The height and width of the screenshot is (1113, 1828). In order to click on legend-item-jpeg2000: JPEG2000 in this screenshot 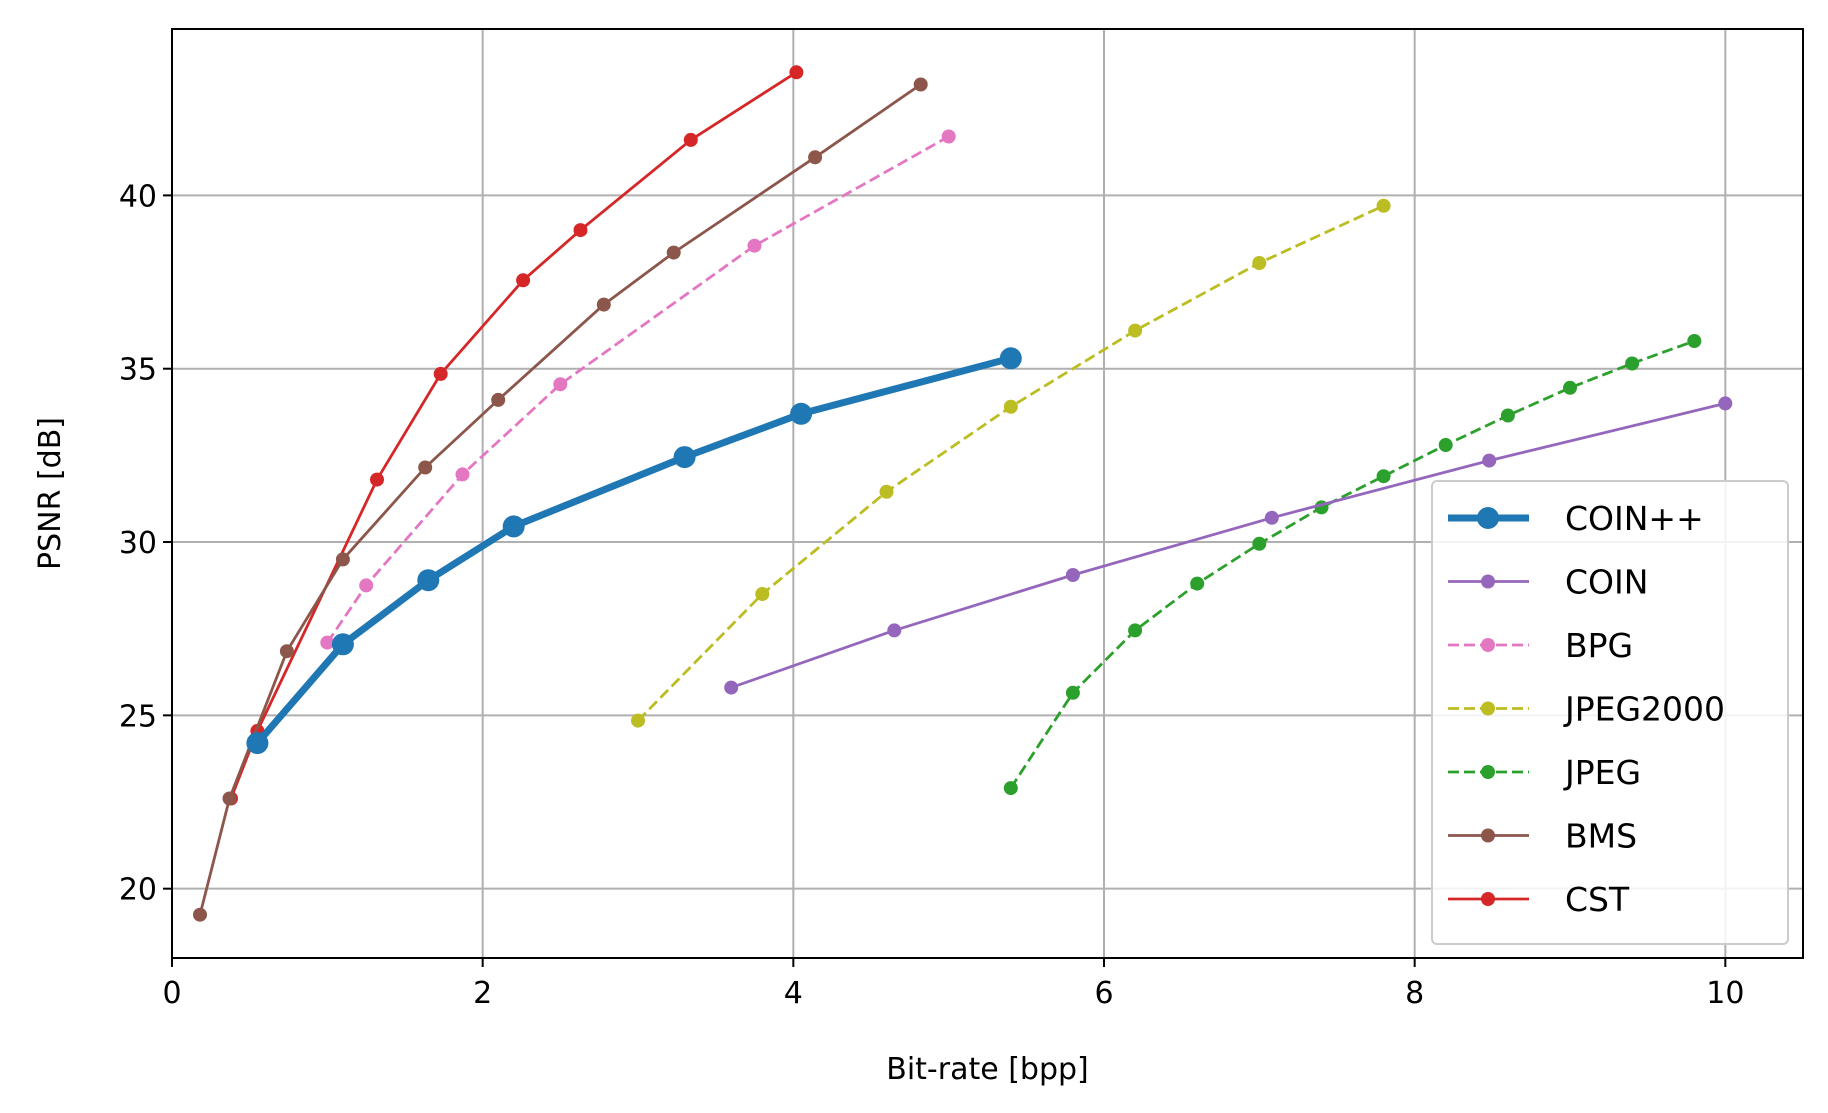, I will do `click(1586, 709)`.